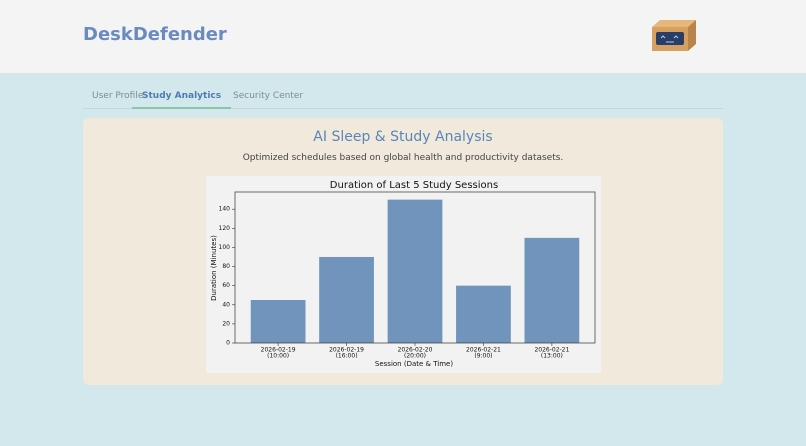 Image resolution: width=806 pixels, height=446 pixels. Describe the element at coordinates (674, 35) in the screenshot. I see `logo-icon` at that location.